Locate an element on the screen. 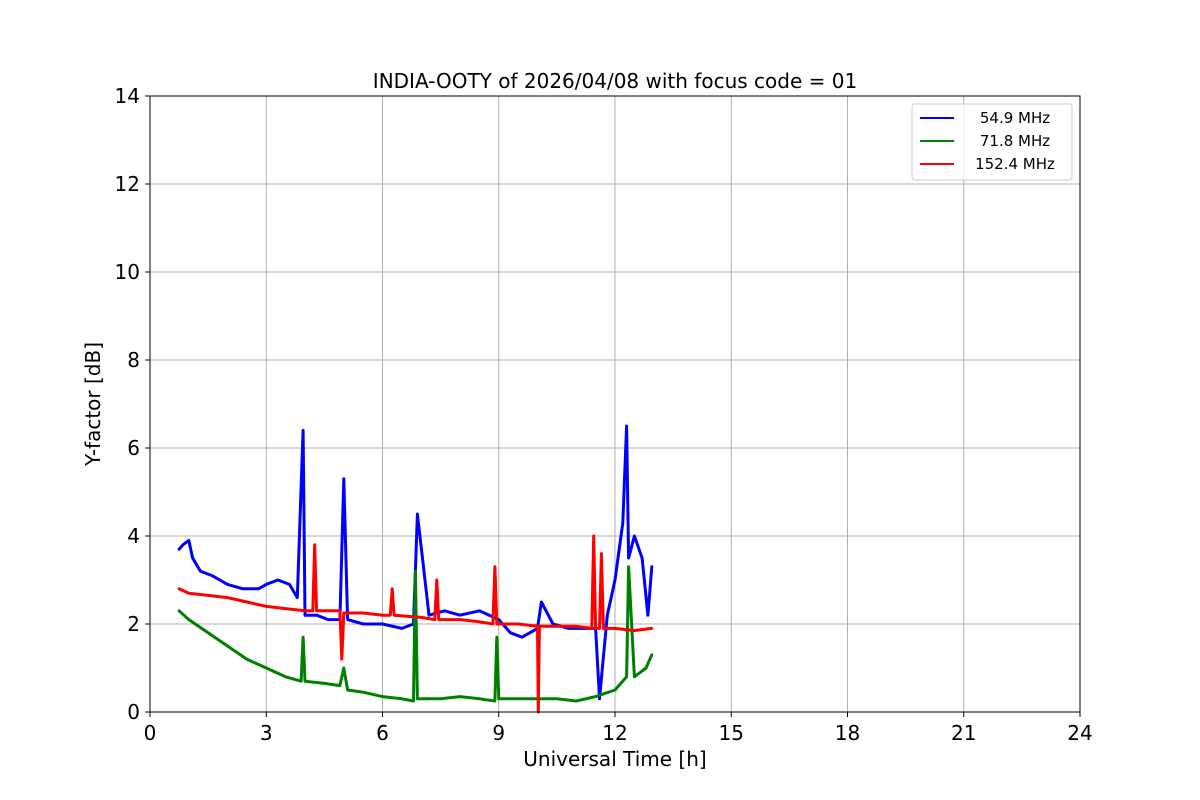 This screenshot has width=1200, height=800. y-tick-label: 12 is located at coordinates (127, 184).